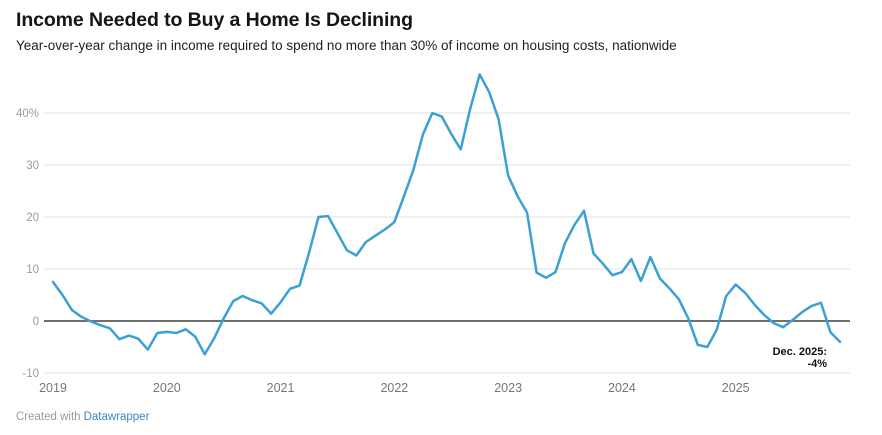  What do you see at coordinates (30, 374) in the screenshot?
I see `y-tick-label: -10` at bounding box center [30, 374].